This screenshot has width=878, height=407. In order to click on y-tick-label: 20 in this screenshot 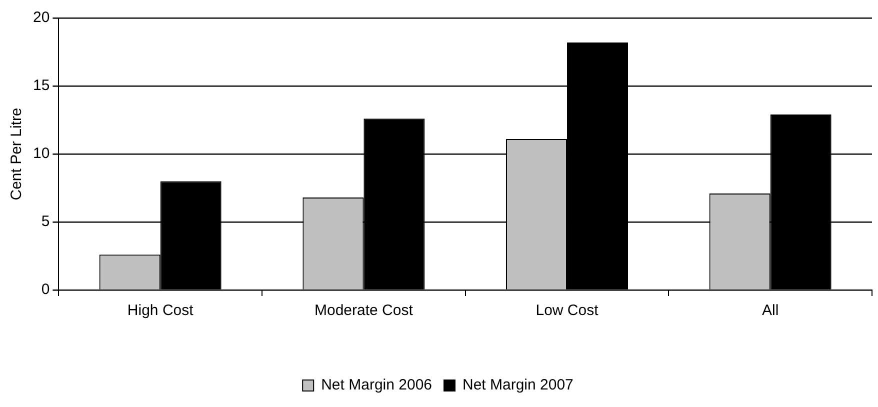, I will do `click(41, 17)`.